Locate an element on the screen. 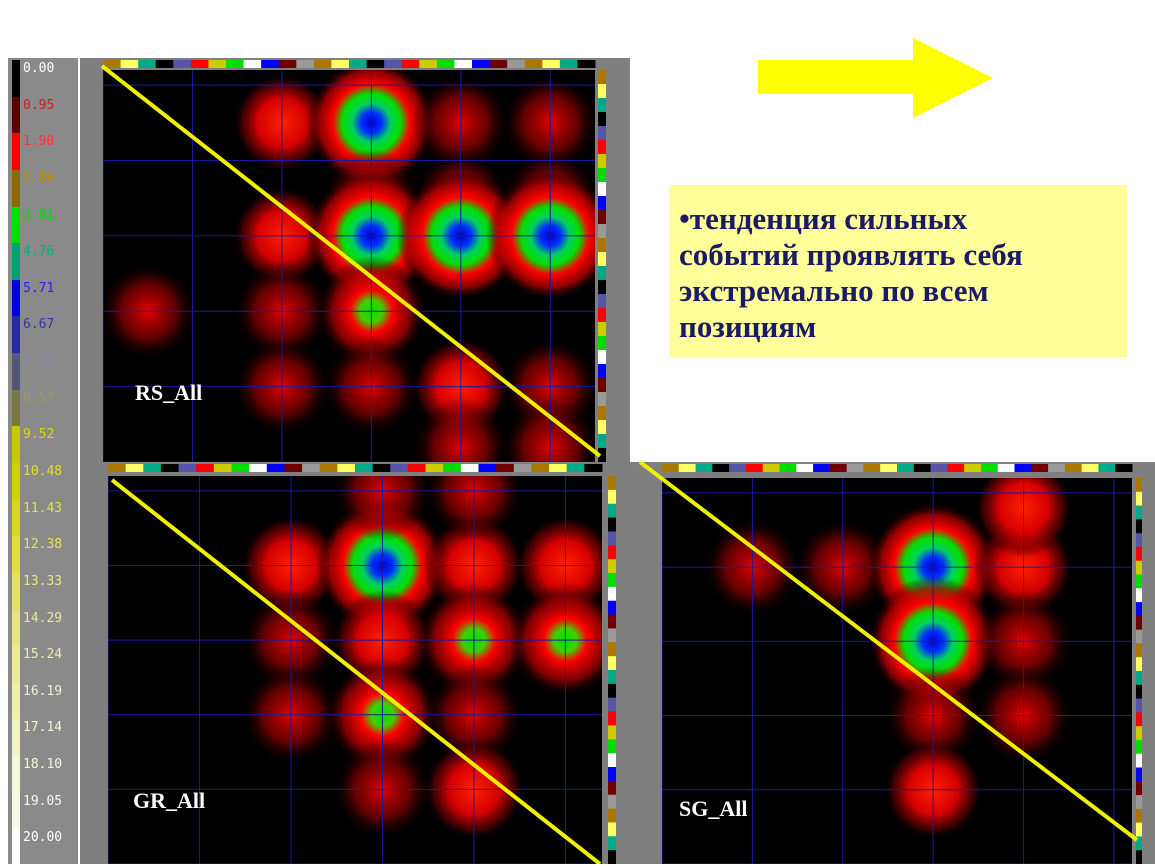  panel-label-sg: SG_All is located at coordinates (713, 808).